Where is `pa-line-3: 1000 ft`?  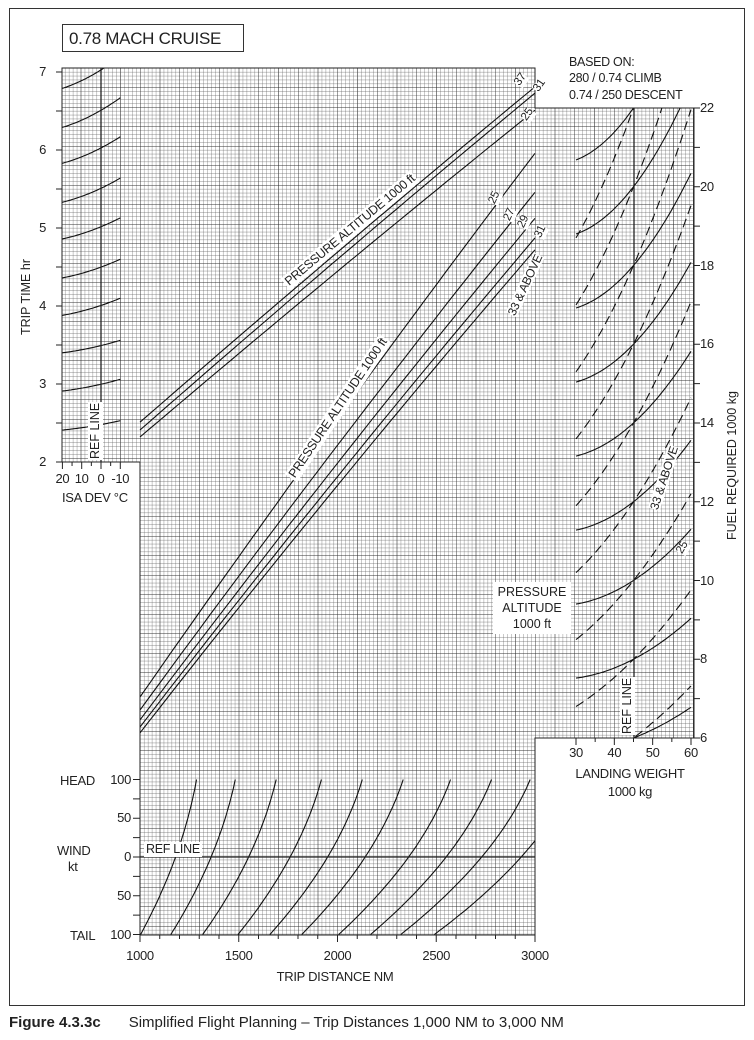 pa-line-3: 1000 ft is located at coordinates (532, 624).